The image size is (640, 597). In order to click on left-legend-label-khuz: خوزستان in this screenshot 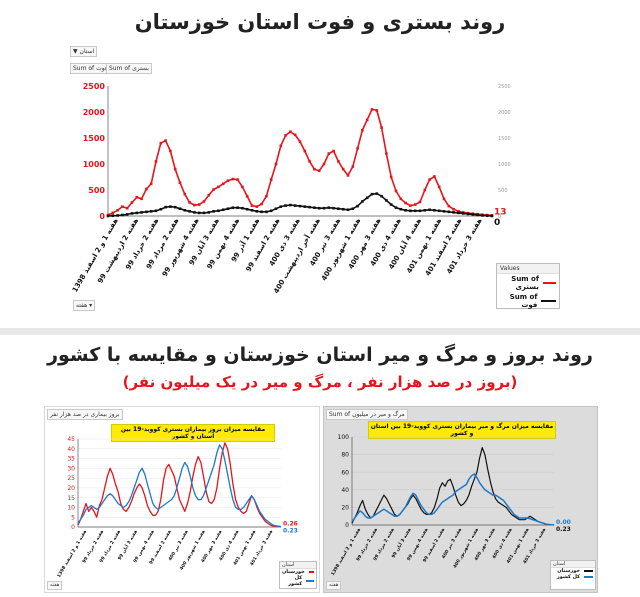, I will do `click(293, 572)`.